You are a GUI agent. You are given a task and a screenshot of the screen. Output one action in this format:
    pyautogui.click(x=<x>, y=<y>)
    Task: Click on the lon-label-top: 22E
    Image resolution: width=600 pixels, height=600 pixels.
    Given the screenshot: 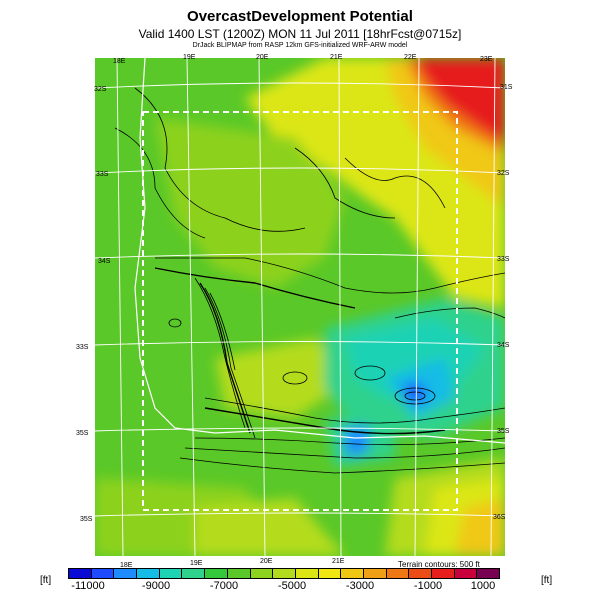 What is the action you would take?
    pyautogui.click(x=410, y=57)
    